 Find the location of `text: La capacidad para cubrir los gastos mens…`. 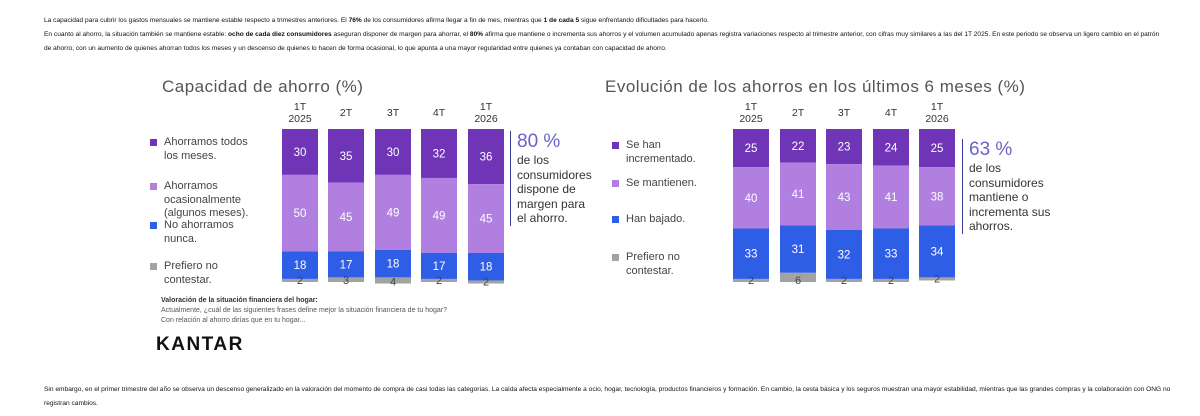

text: La capacidad para cubrir los gastos mens… is located at coordinates (196, 20).